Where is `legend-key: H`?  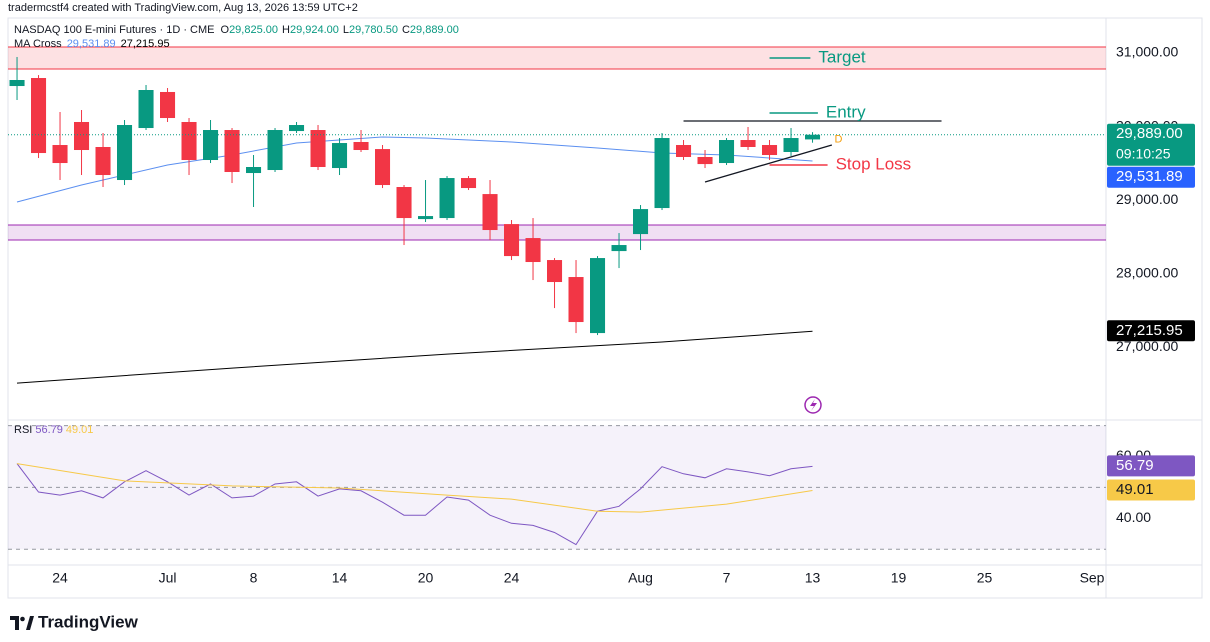 legend-key: H is located at coordinates (286, 30).